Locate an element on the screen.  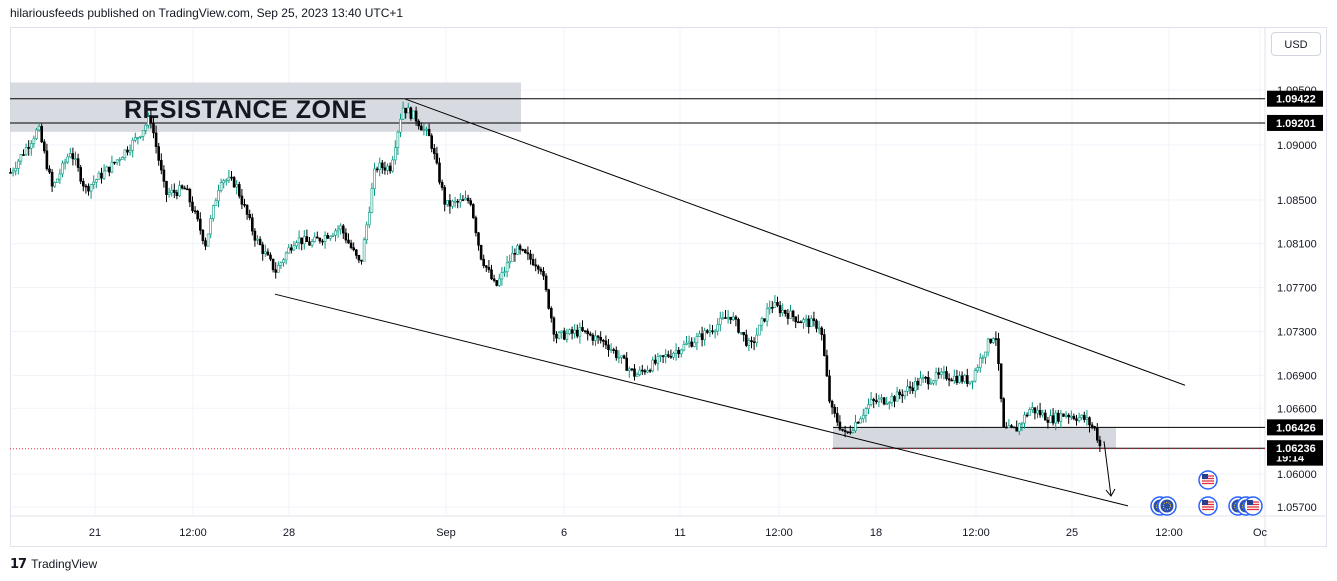
time-axis: 21 12:00 28 Sep 6 11 12:00 18 12:00 25 12:00 Oc is located at coordinates (678, 533).